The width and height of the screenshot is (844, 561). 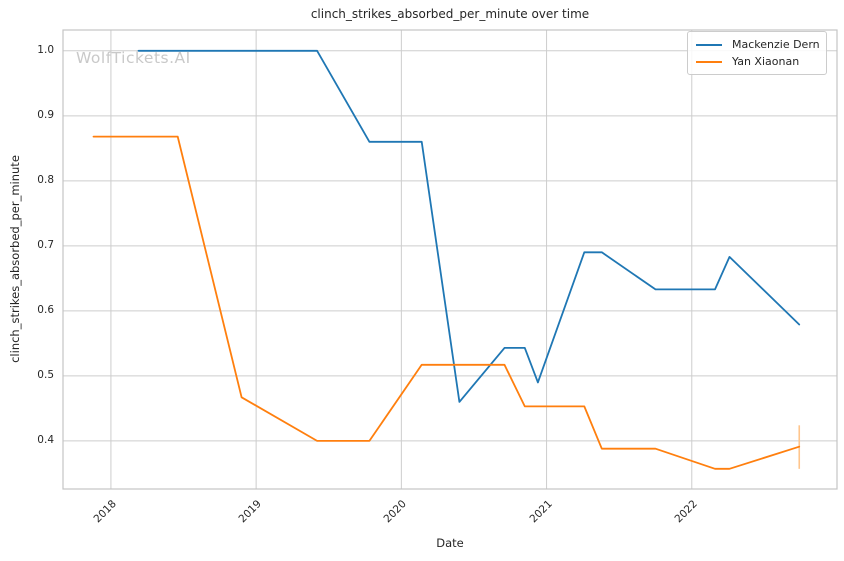 I want to click on y-tick-label: 0.8, so click(x=45, y=180).